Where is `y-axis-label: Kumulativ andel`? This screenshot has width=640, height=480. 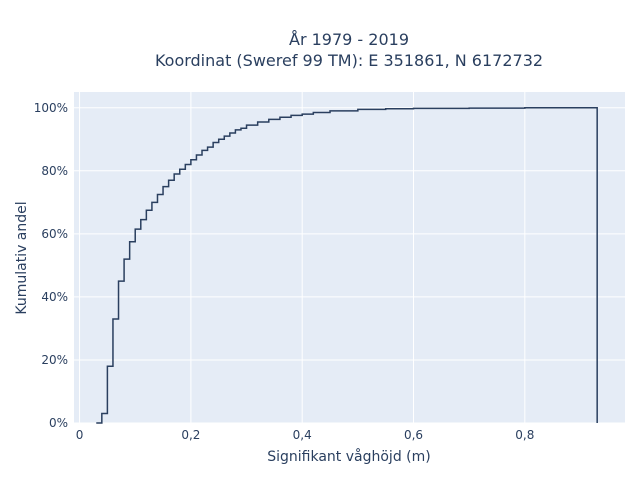 y-axis-label: Kumulativ andel is located at coordinates (22, 257).